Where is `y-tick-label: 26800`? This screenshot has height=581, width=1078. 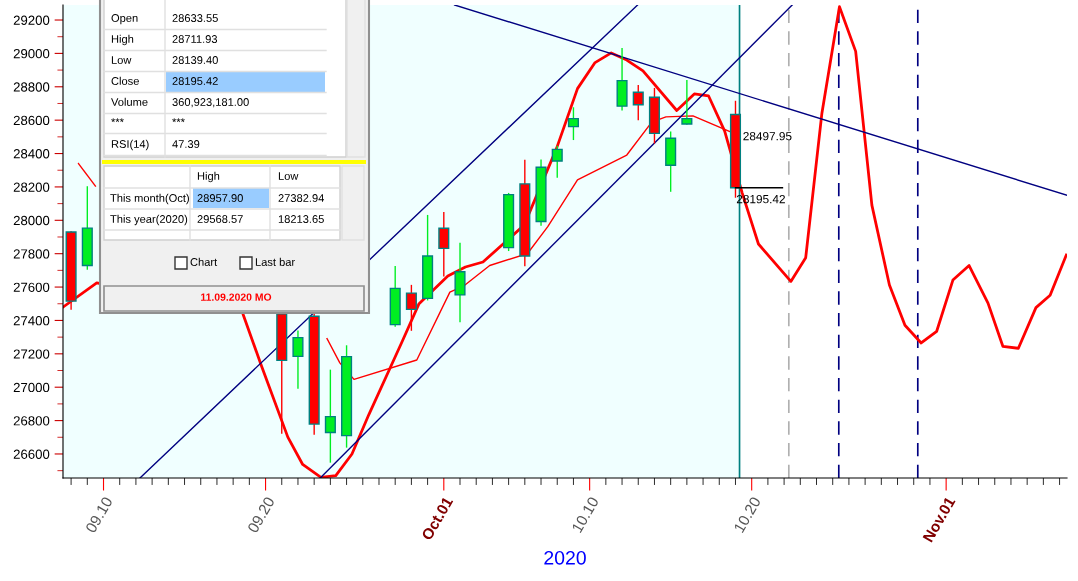
y-tick-label: 26800 is located at coordinates (31, 421).